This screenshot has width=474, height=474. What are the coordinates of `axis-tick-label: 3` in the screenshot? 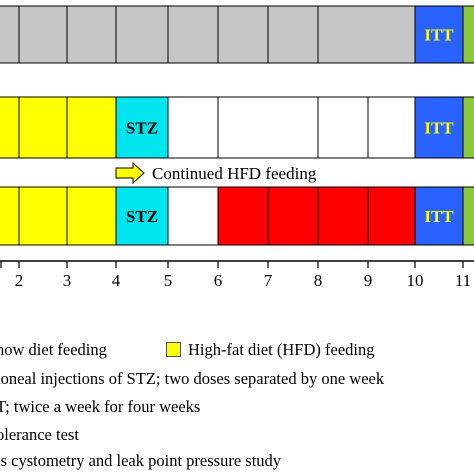 It's located at (67, 280).